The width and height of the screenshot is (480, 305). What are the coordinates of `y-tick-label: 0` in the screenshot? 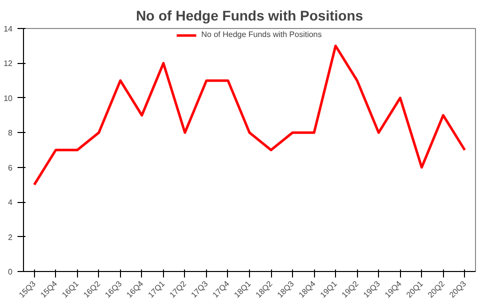 It's located at (11, 272).